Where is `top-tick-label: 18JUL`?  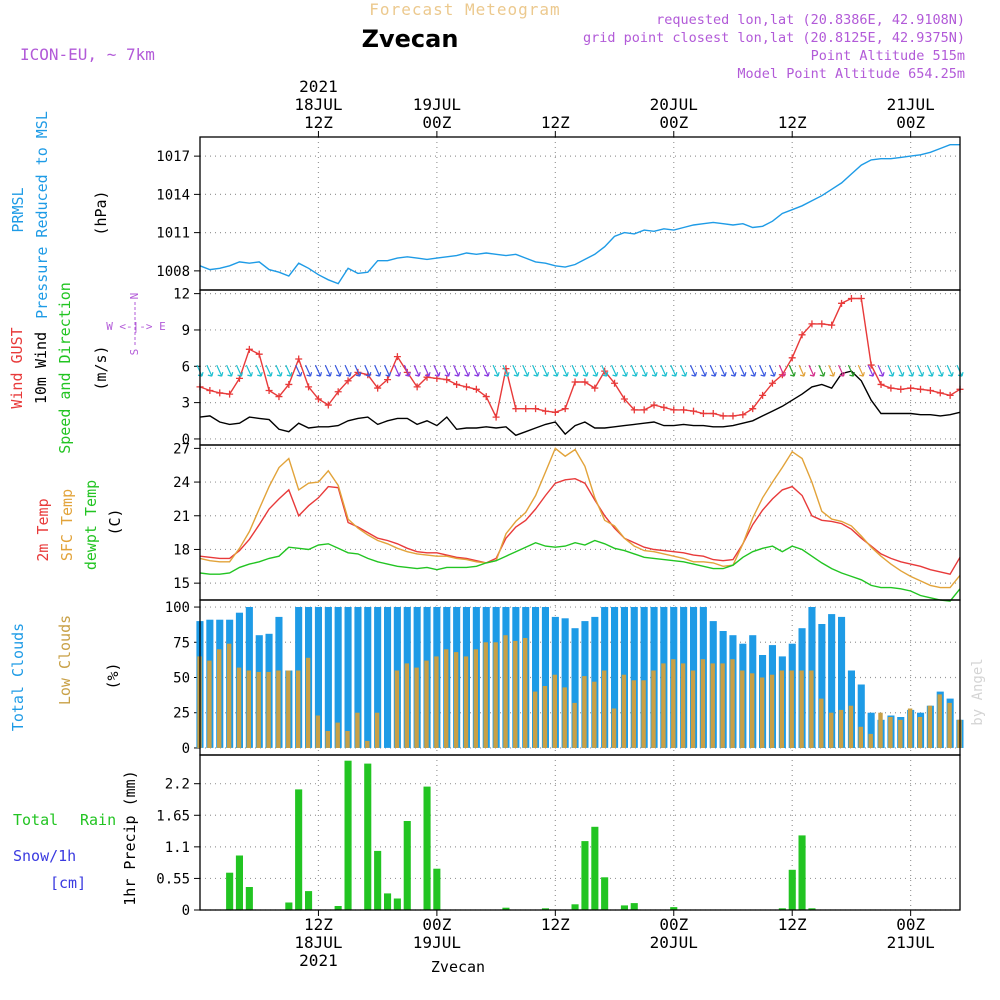
top-tick-label: 18JUL is located at coordinates (318, 104).